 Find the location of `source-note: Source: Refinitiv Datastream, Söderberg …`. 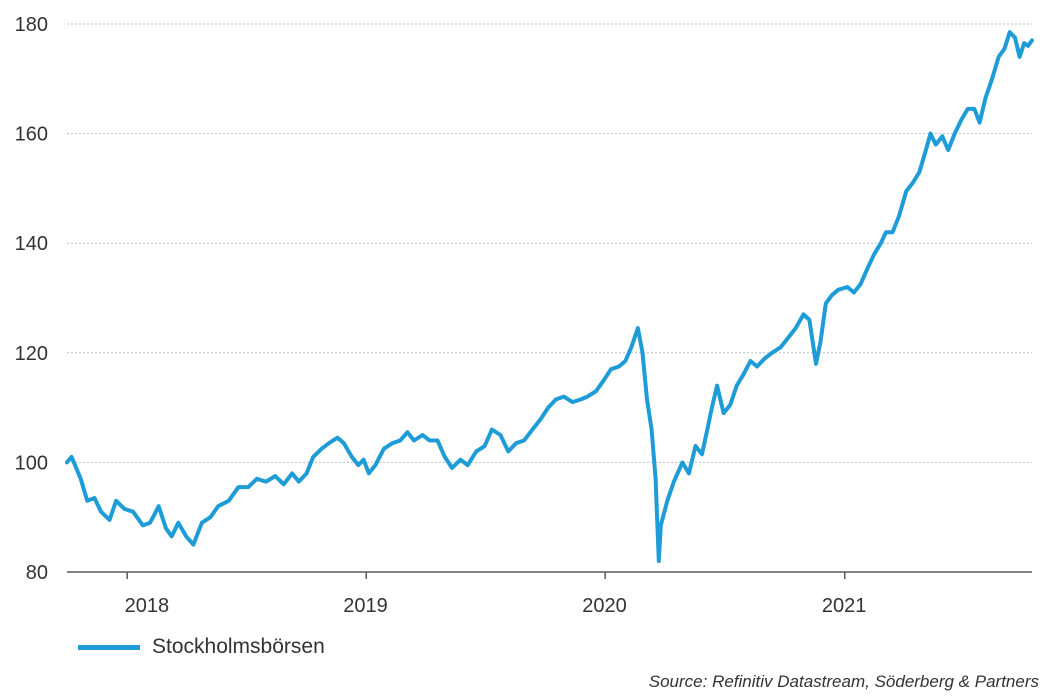

source-note: Source: Refinitiv Datastream, Söderberg … is located at coordinates (843, 681).